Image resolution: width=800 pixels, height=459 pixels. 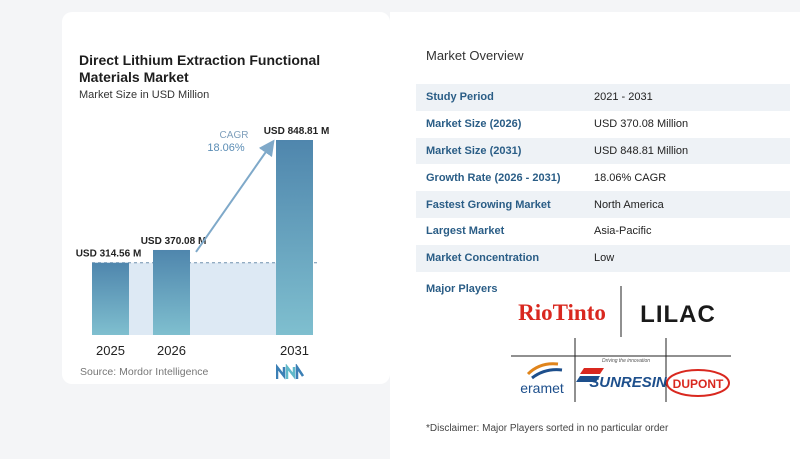 I want to click on row-value: USD 370.08 Million, so click(x=641, y=124).